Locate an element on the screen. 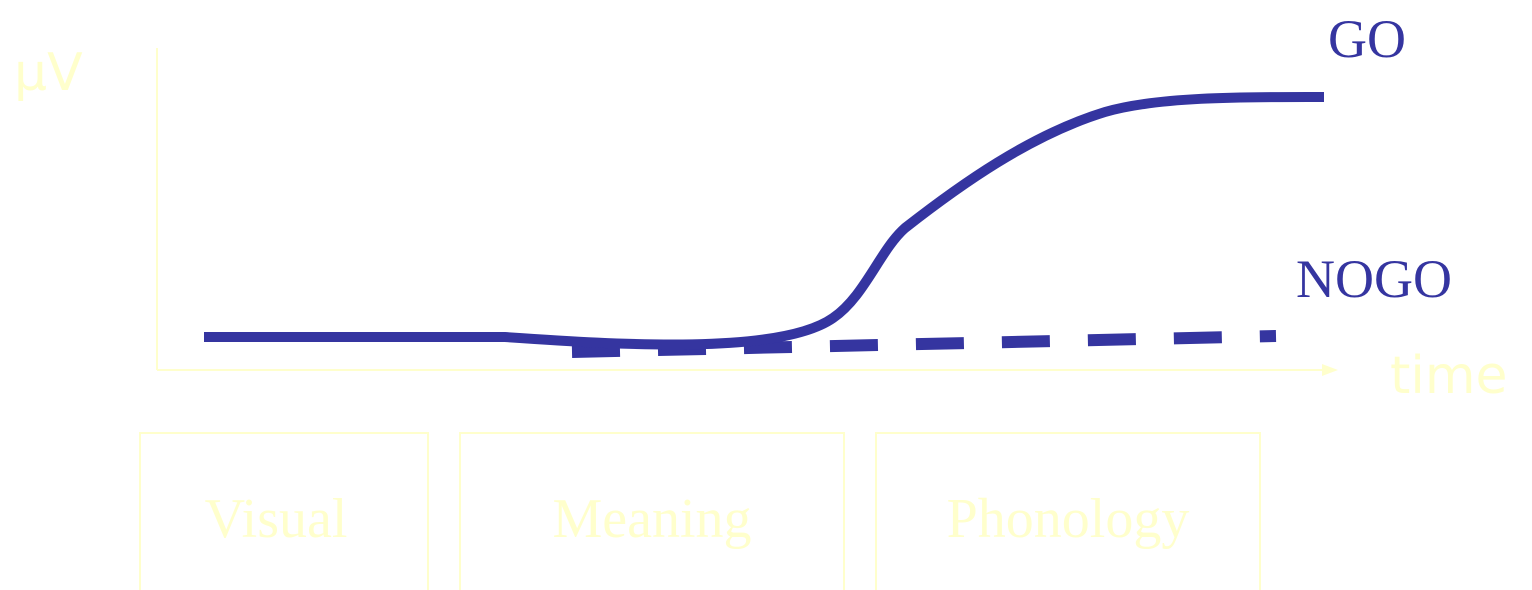 The image size is (1532, 590). x-axis-label: time is located at coordinates (1448, 376).